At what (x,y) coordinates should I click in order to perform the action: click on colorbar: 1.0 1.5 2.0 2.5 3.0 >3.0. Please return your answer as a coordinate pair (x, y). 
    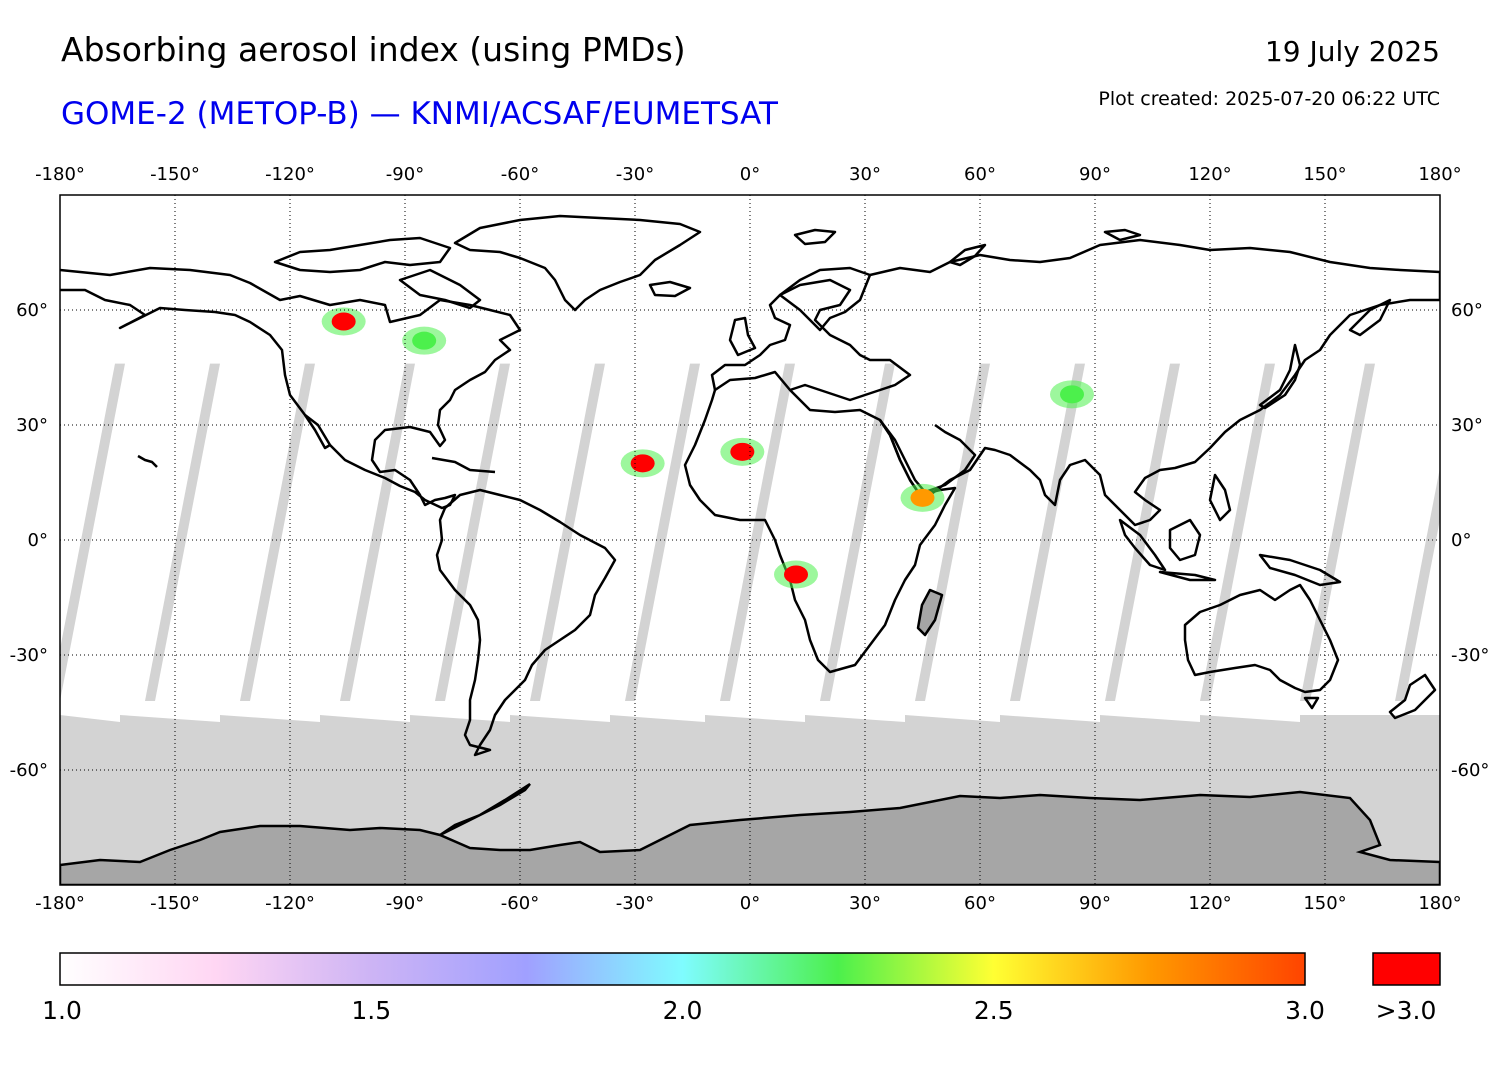
    Looking at the image, I should click on (741, 988).